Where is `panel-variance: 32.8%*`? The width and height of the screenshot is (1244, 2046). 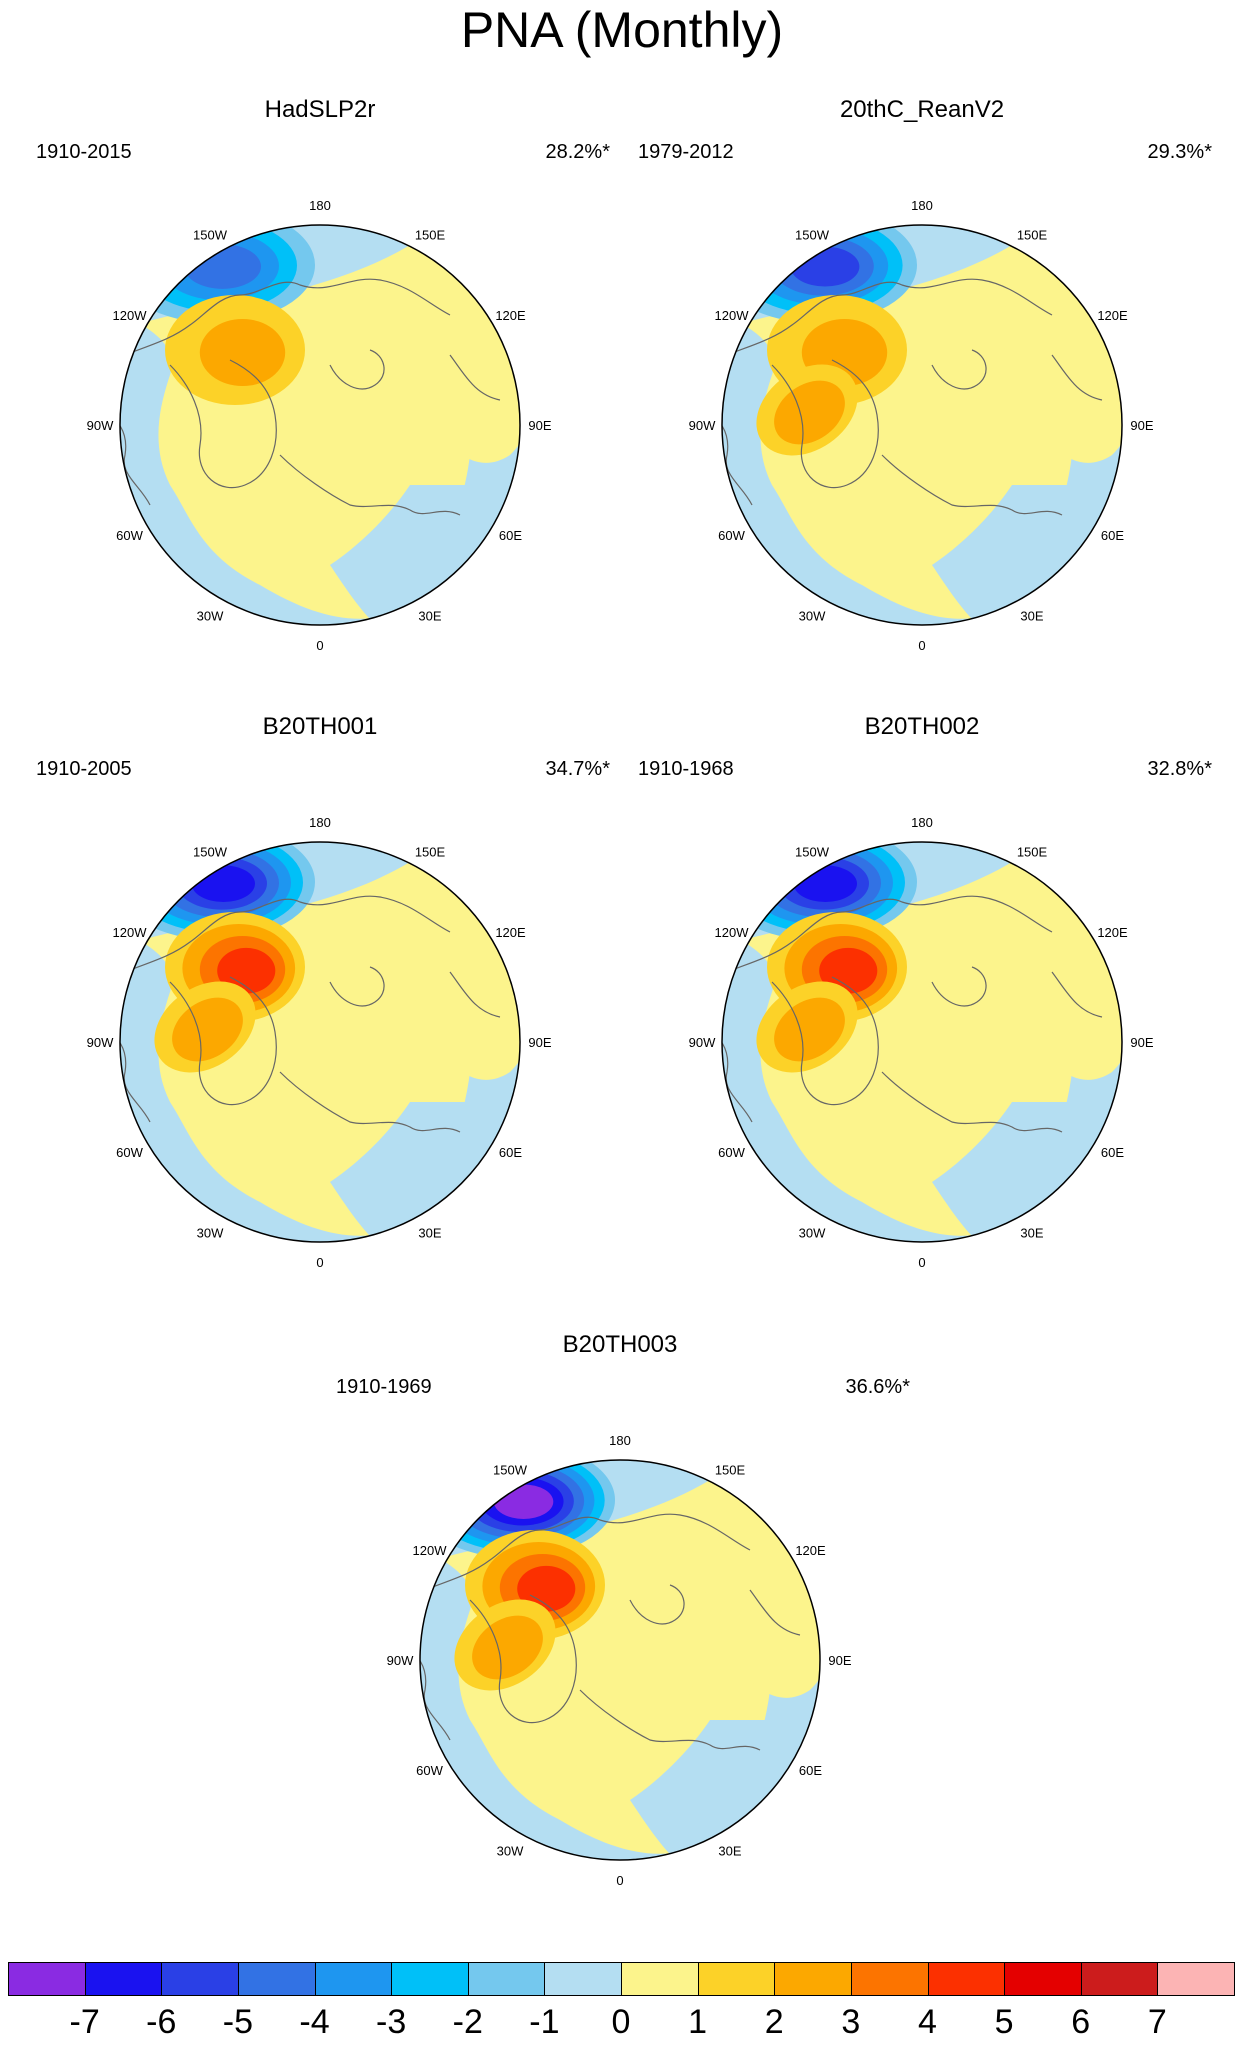 panel-variance: 32.8%* is located at coordinates (1180, 769).